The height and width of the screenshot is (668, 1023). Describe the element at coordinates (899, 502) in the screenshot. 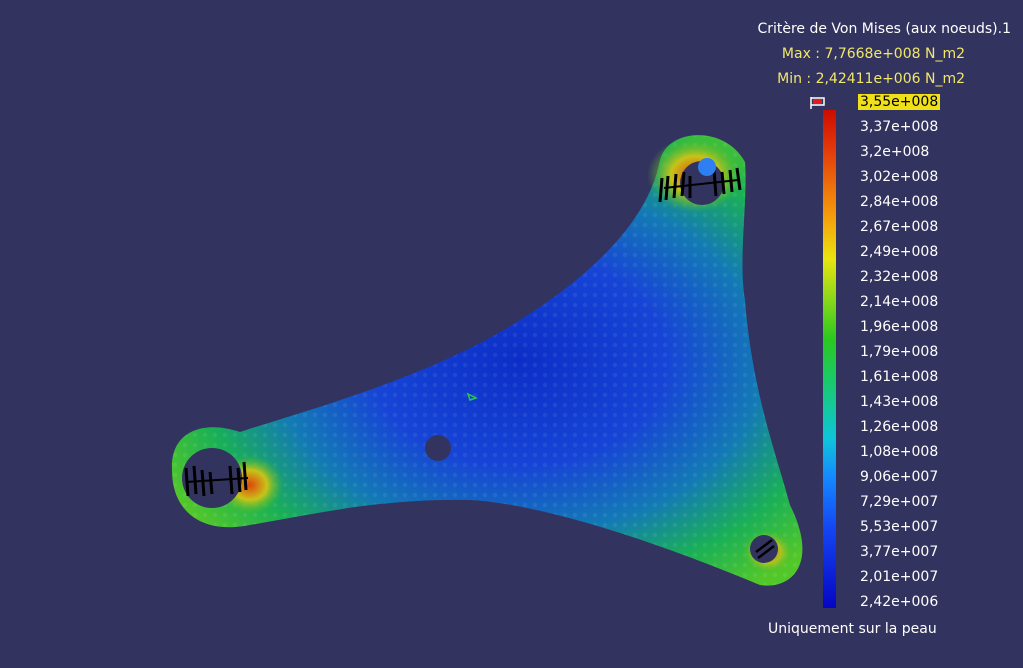

I see `legend-tick-16: 7,29e+007` at that location.